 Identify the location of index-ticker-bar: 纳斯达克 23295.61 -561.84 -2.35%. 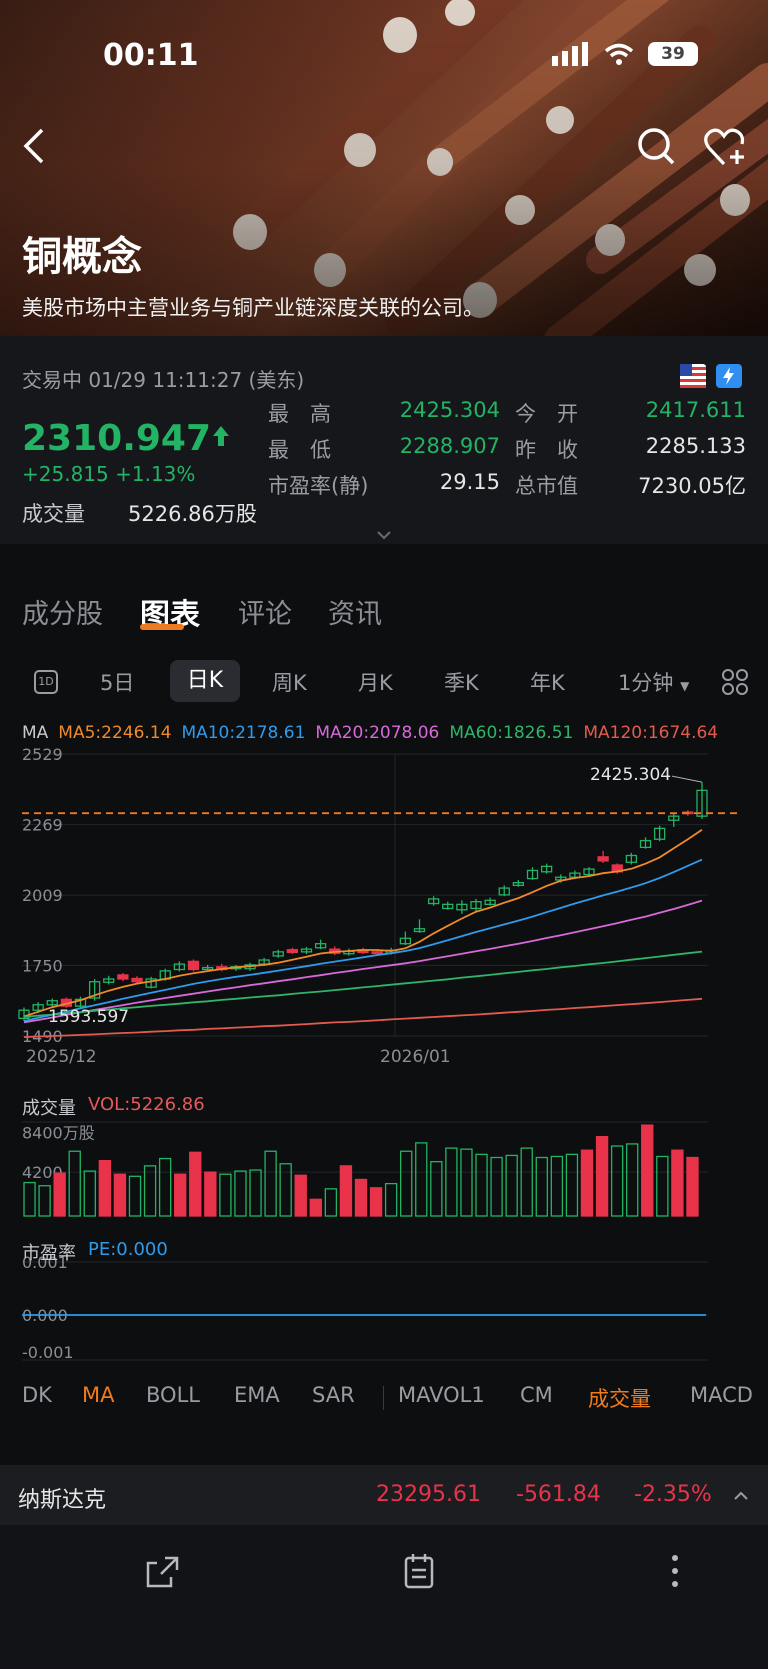
(384, 1495).